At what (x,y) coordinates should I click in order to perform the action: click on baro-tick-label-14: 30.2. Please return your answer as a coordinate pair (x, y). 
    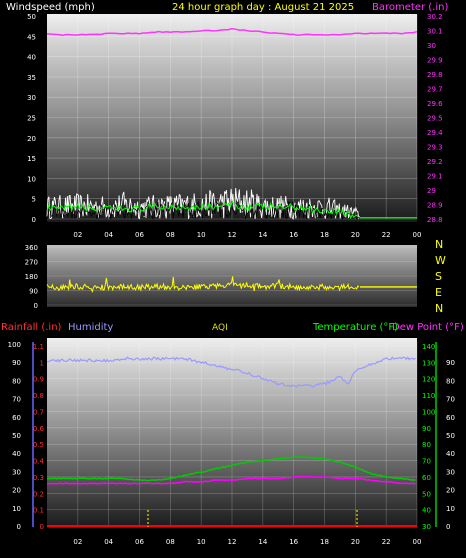
    Looking at the image, I should click on (435, 17).